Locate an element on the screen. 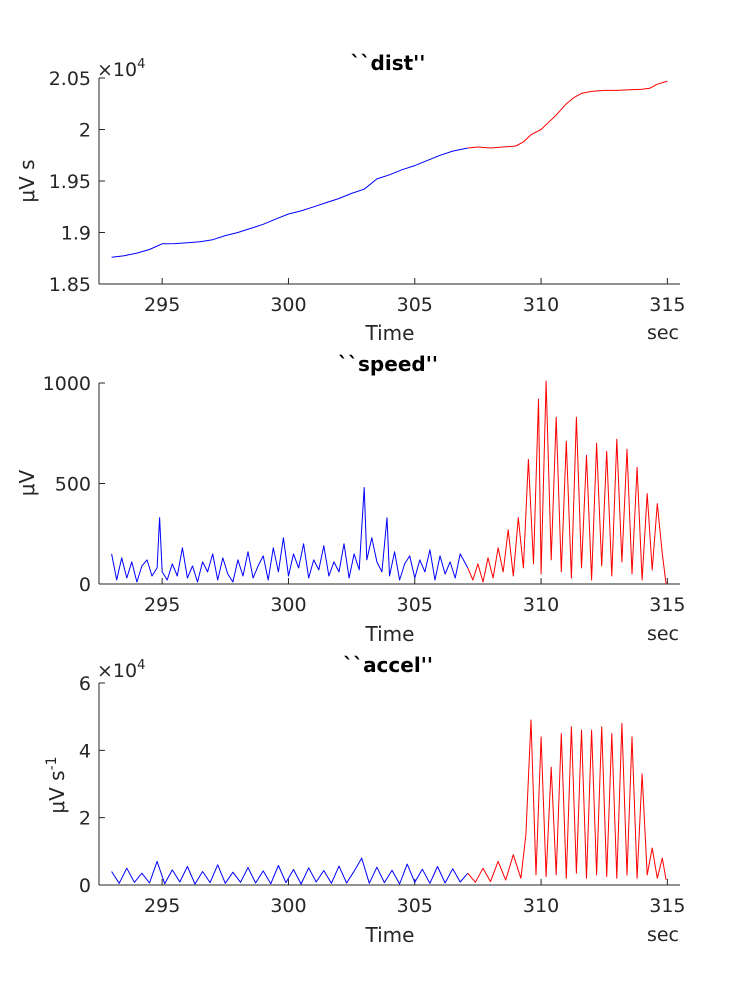  subplot-dist-xtick-label: 300 is located at coordinates (288, 305).